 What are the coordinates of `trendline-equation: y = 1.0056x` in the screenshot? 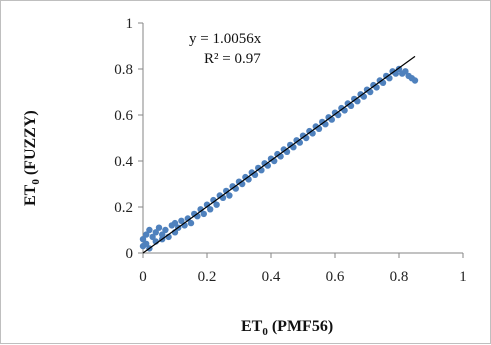 It's located at (225, 39).